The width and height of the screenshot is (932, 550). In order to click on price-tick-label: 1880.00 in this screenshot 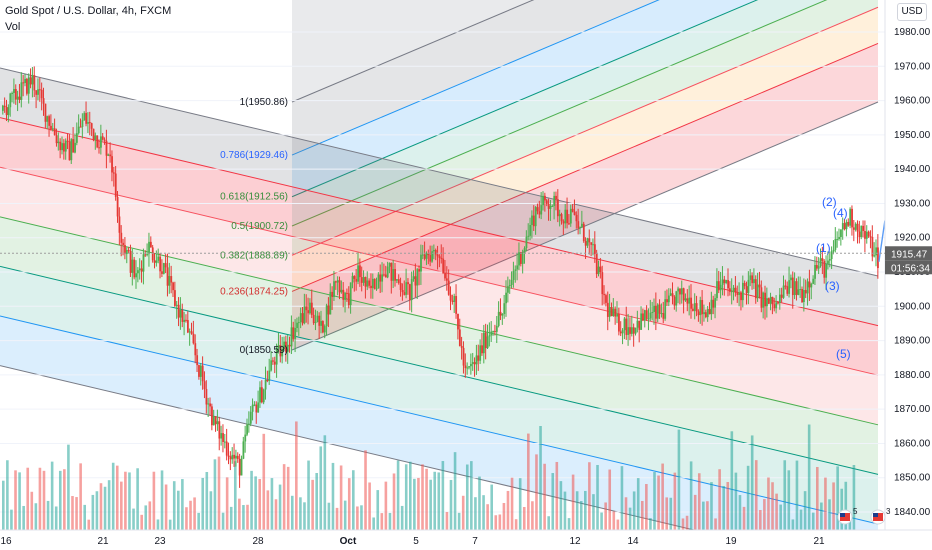, I will do `click(912, 375)`.